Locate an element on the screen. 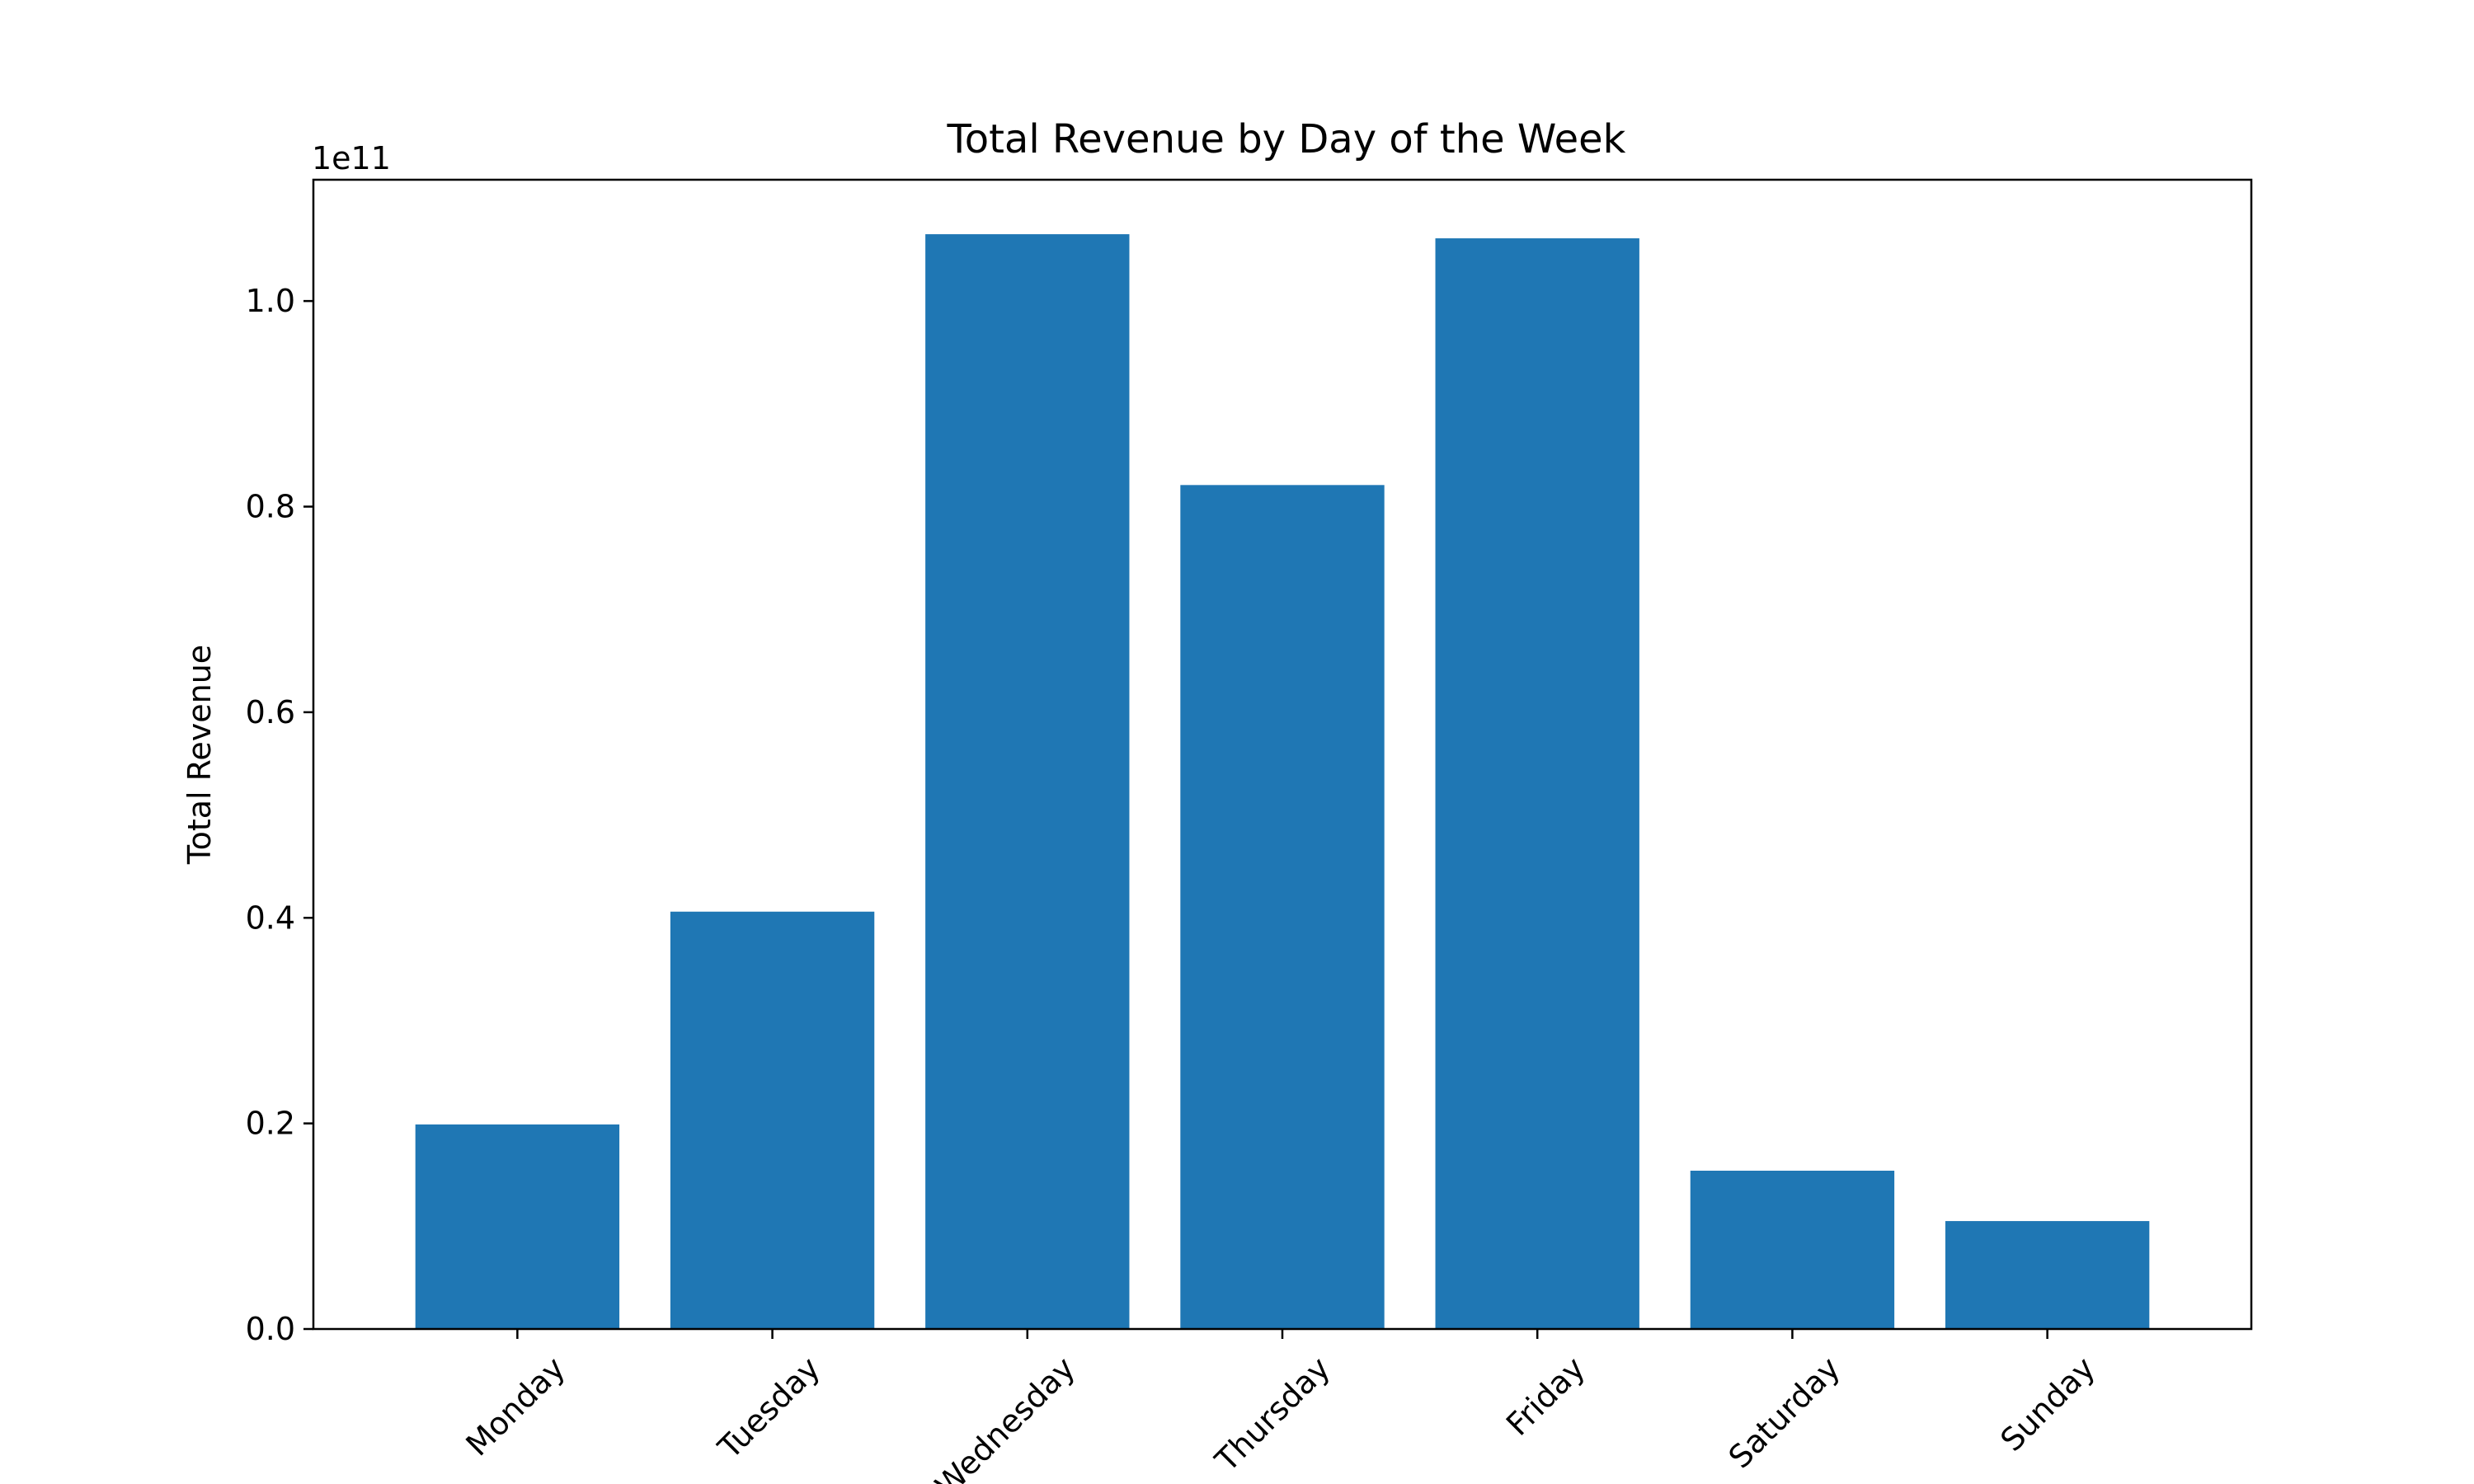 This screenshot has width=2474, height=1484. y-tick-label: 0.2 is located at coordinates (270, 1124).